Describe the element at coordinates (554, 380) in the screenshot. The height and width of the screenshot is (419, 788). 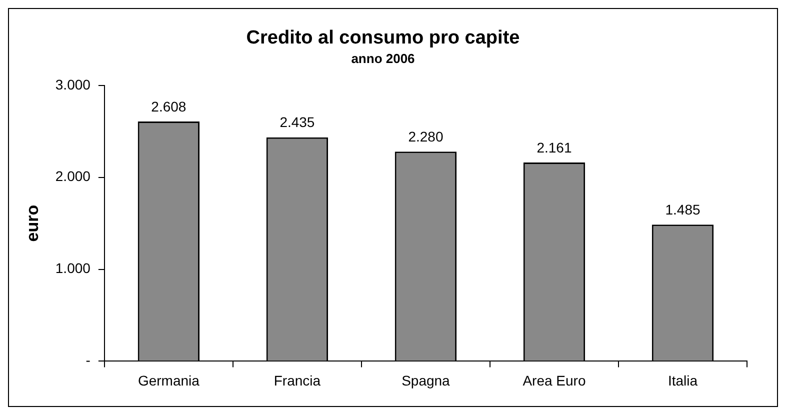
I see `x-tick-label: Area Euro` at that location.